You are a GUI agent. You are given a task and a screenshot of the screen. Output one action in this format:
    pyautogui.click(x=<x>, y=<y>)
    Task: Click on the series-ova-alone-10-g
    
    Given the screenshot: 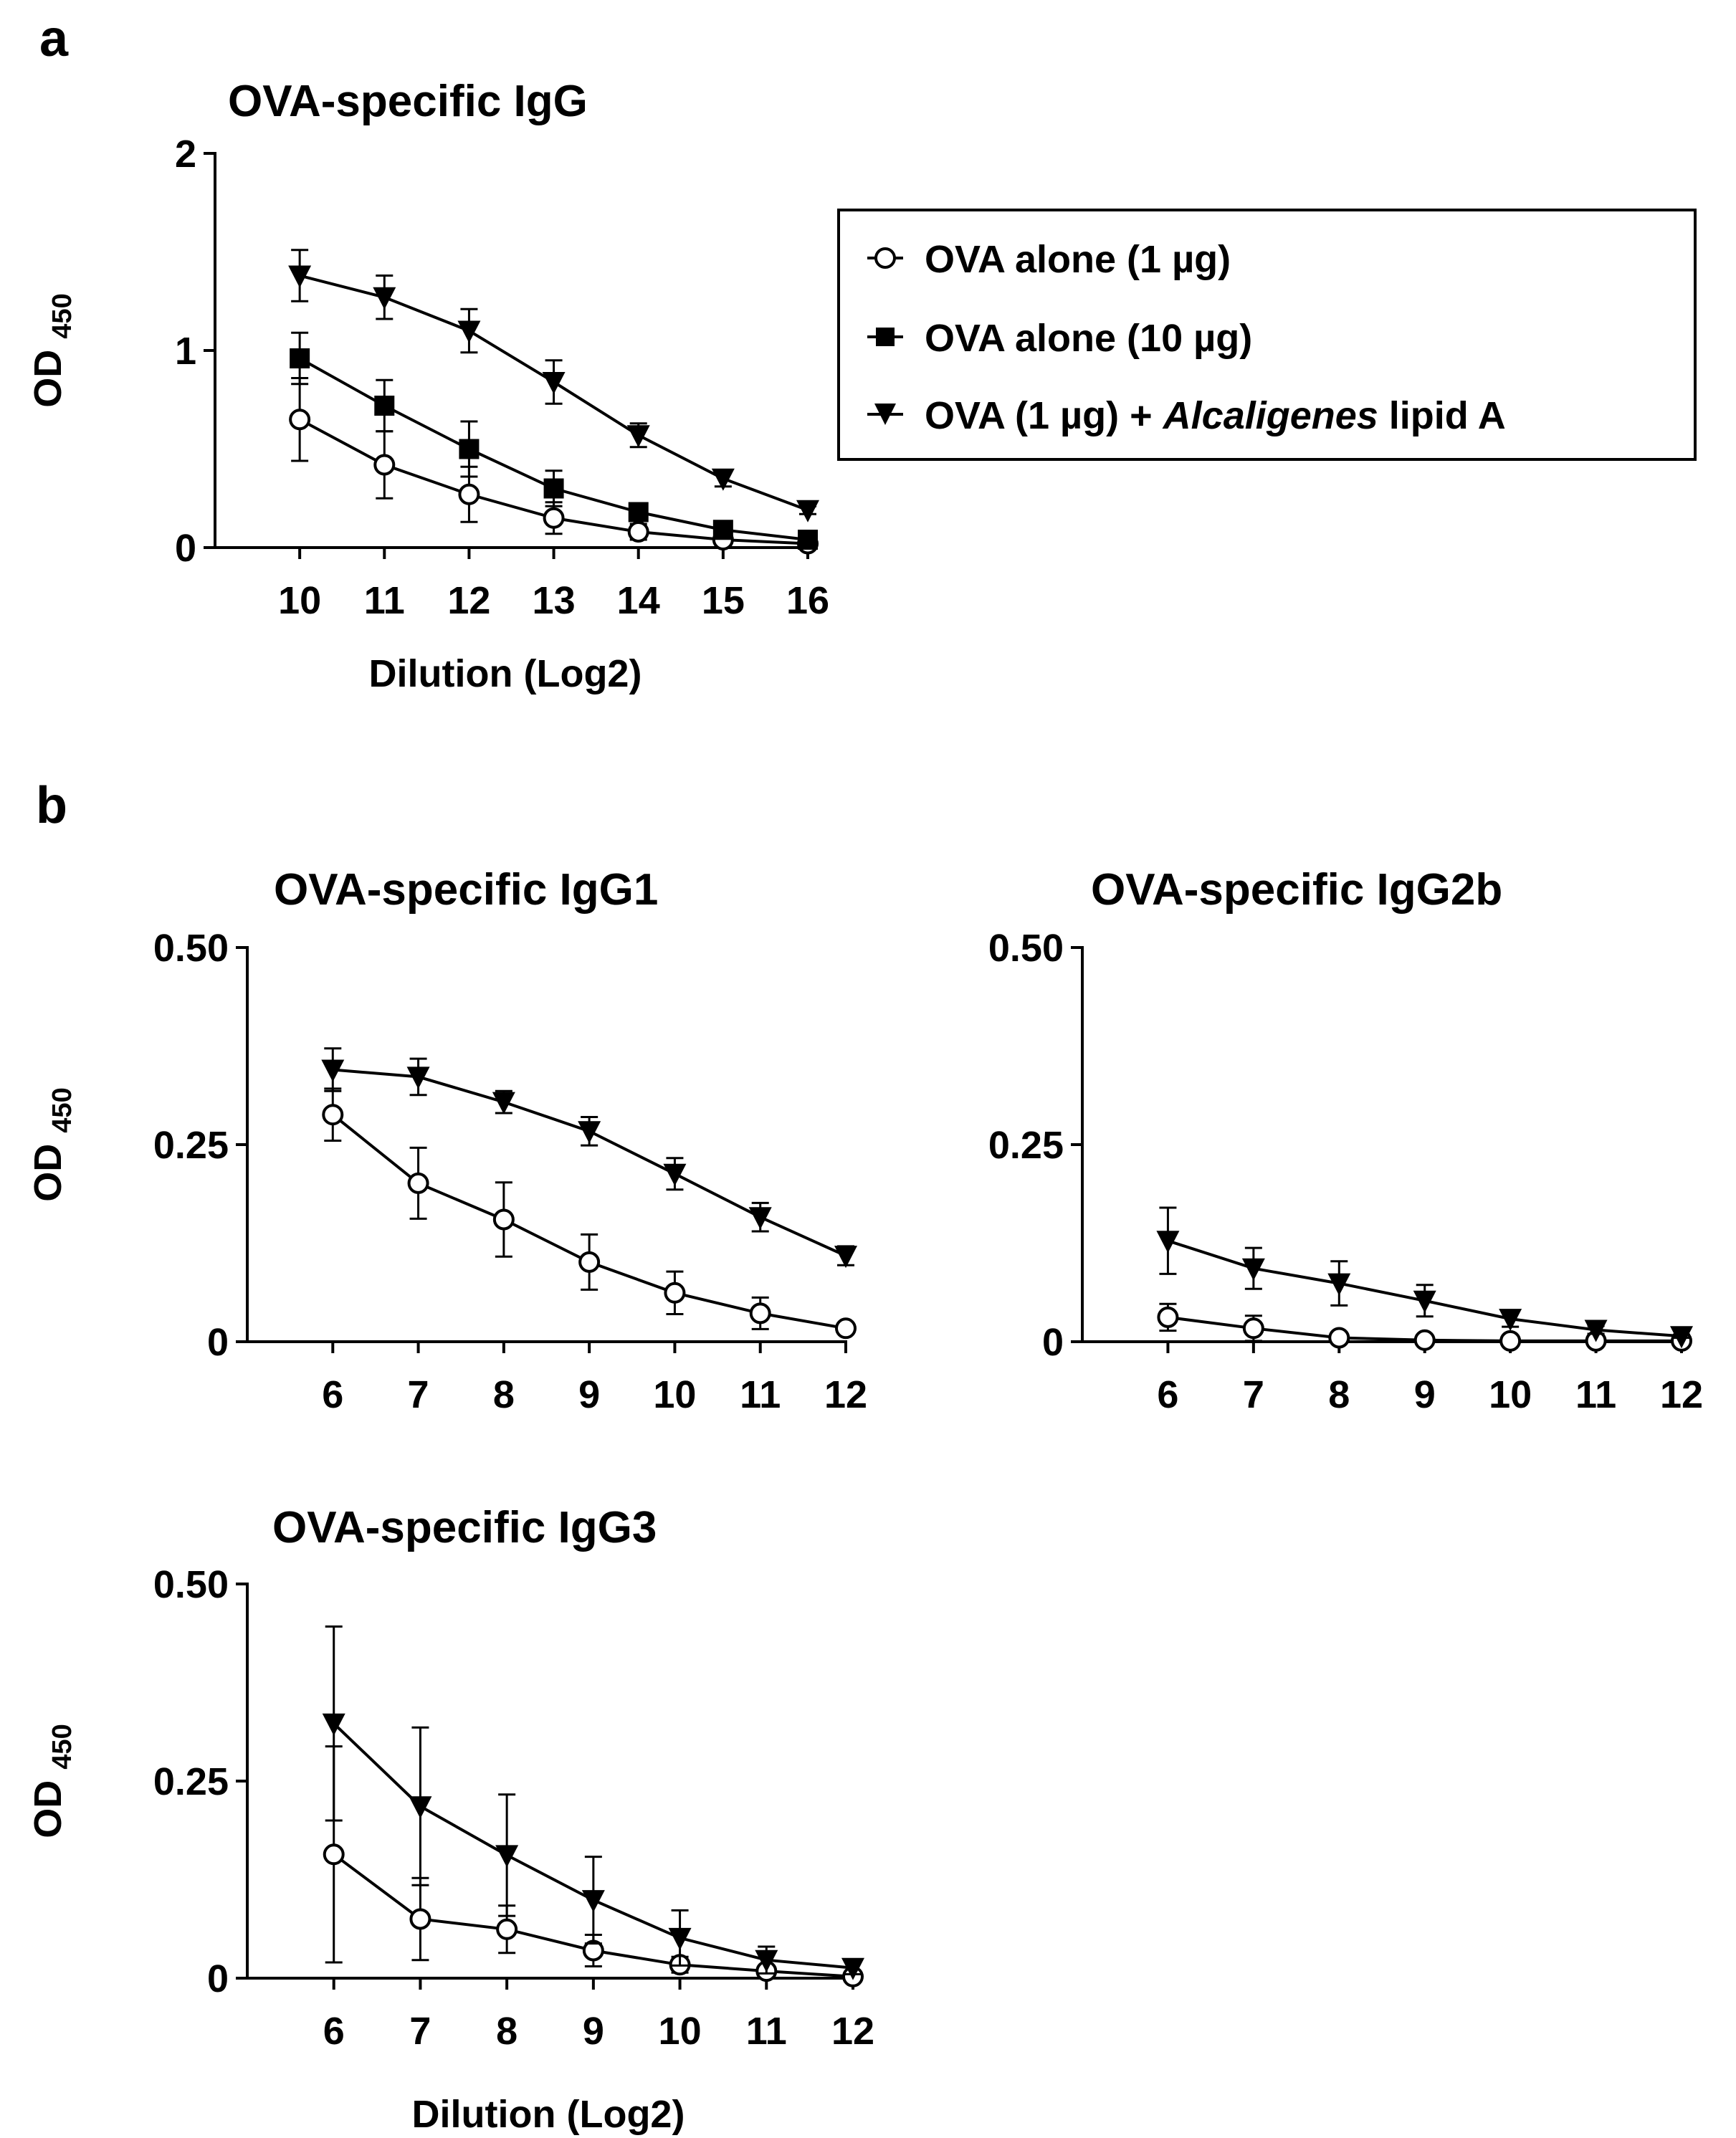 What is the action you would take?
    pyautogui.click(x=554, y=440)
    